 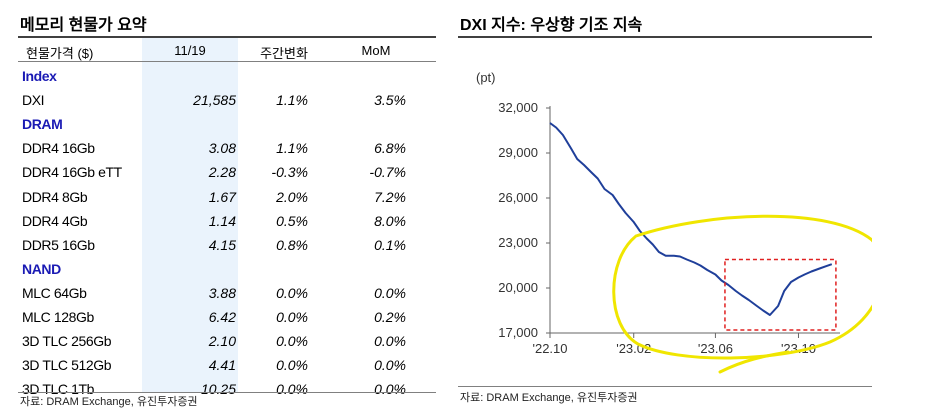 What do you see at coordinates (227, 76) in the screenshot?
I see `section-label-index: Index` at bounding box center [227, 76].